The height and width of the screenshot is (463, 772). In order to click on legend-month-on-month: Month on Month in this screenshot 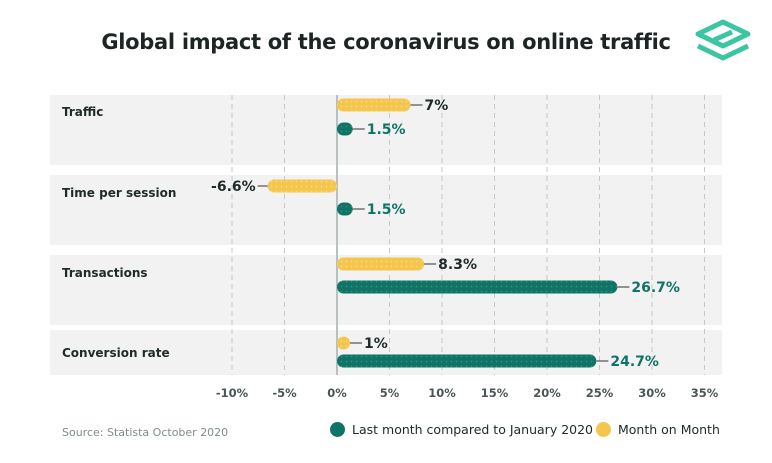, I will do `click(658, 429)`.